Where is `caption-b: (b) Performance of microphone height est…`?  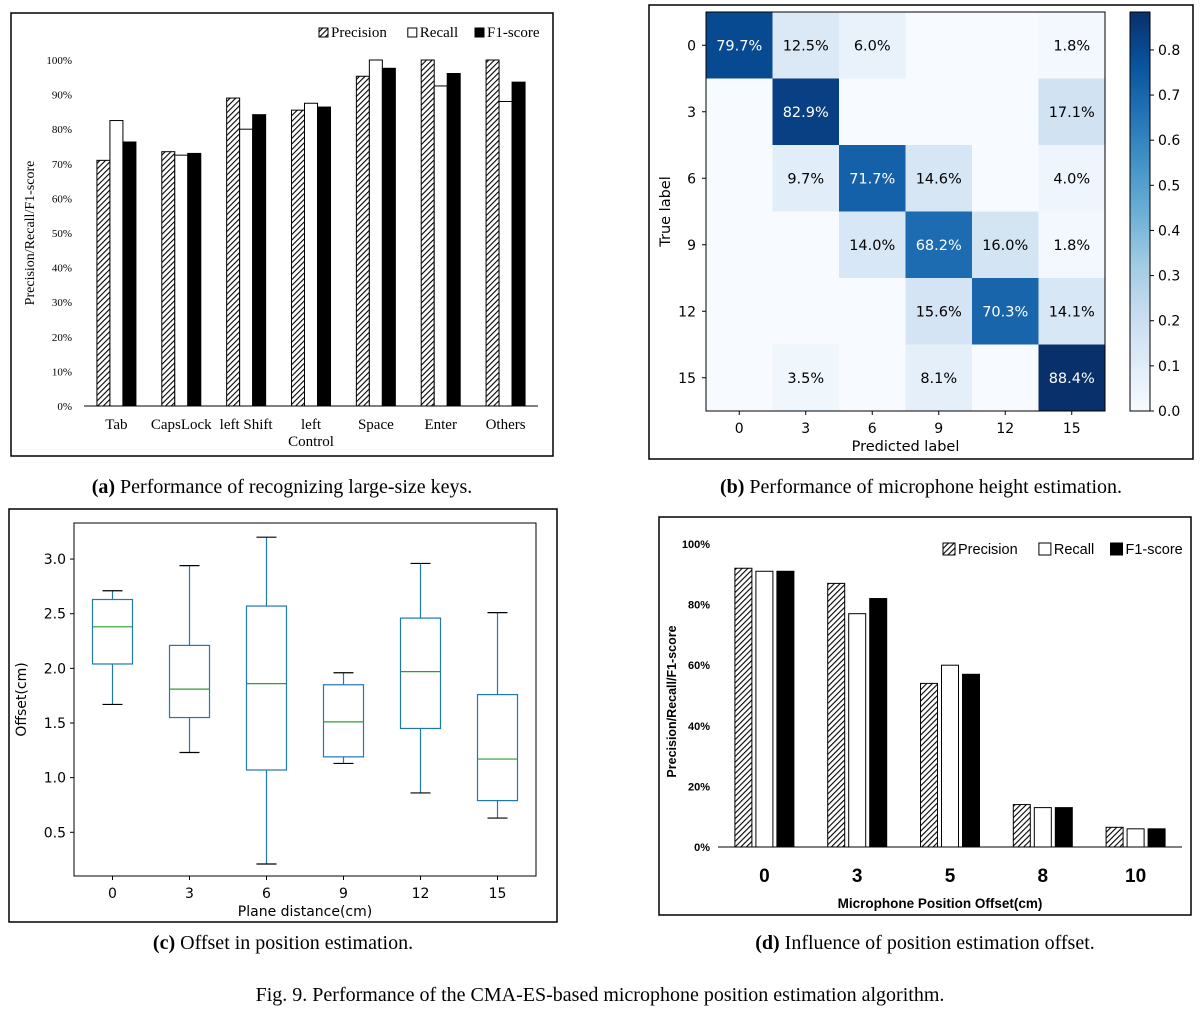
caption-b: (b) Performance of microphone height est… is located at coordinates (921, 487).